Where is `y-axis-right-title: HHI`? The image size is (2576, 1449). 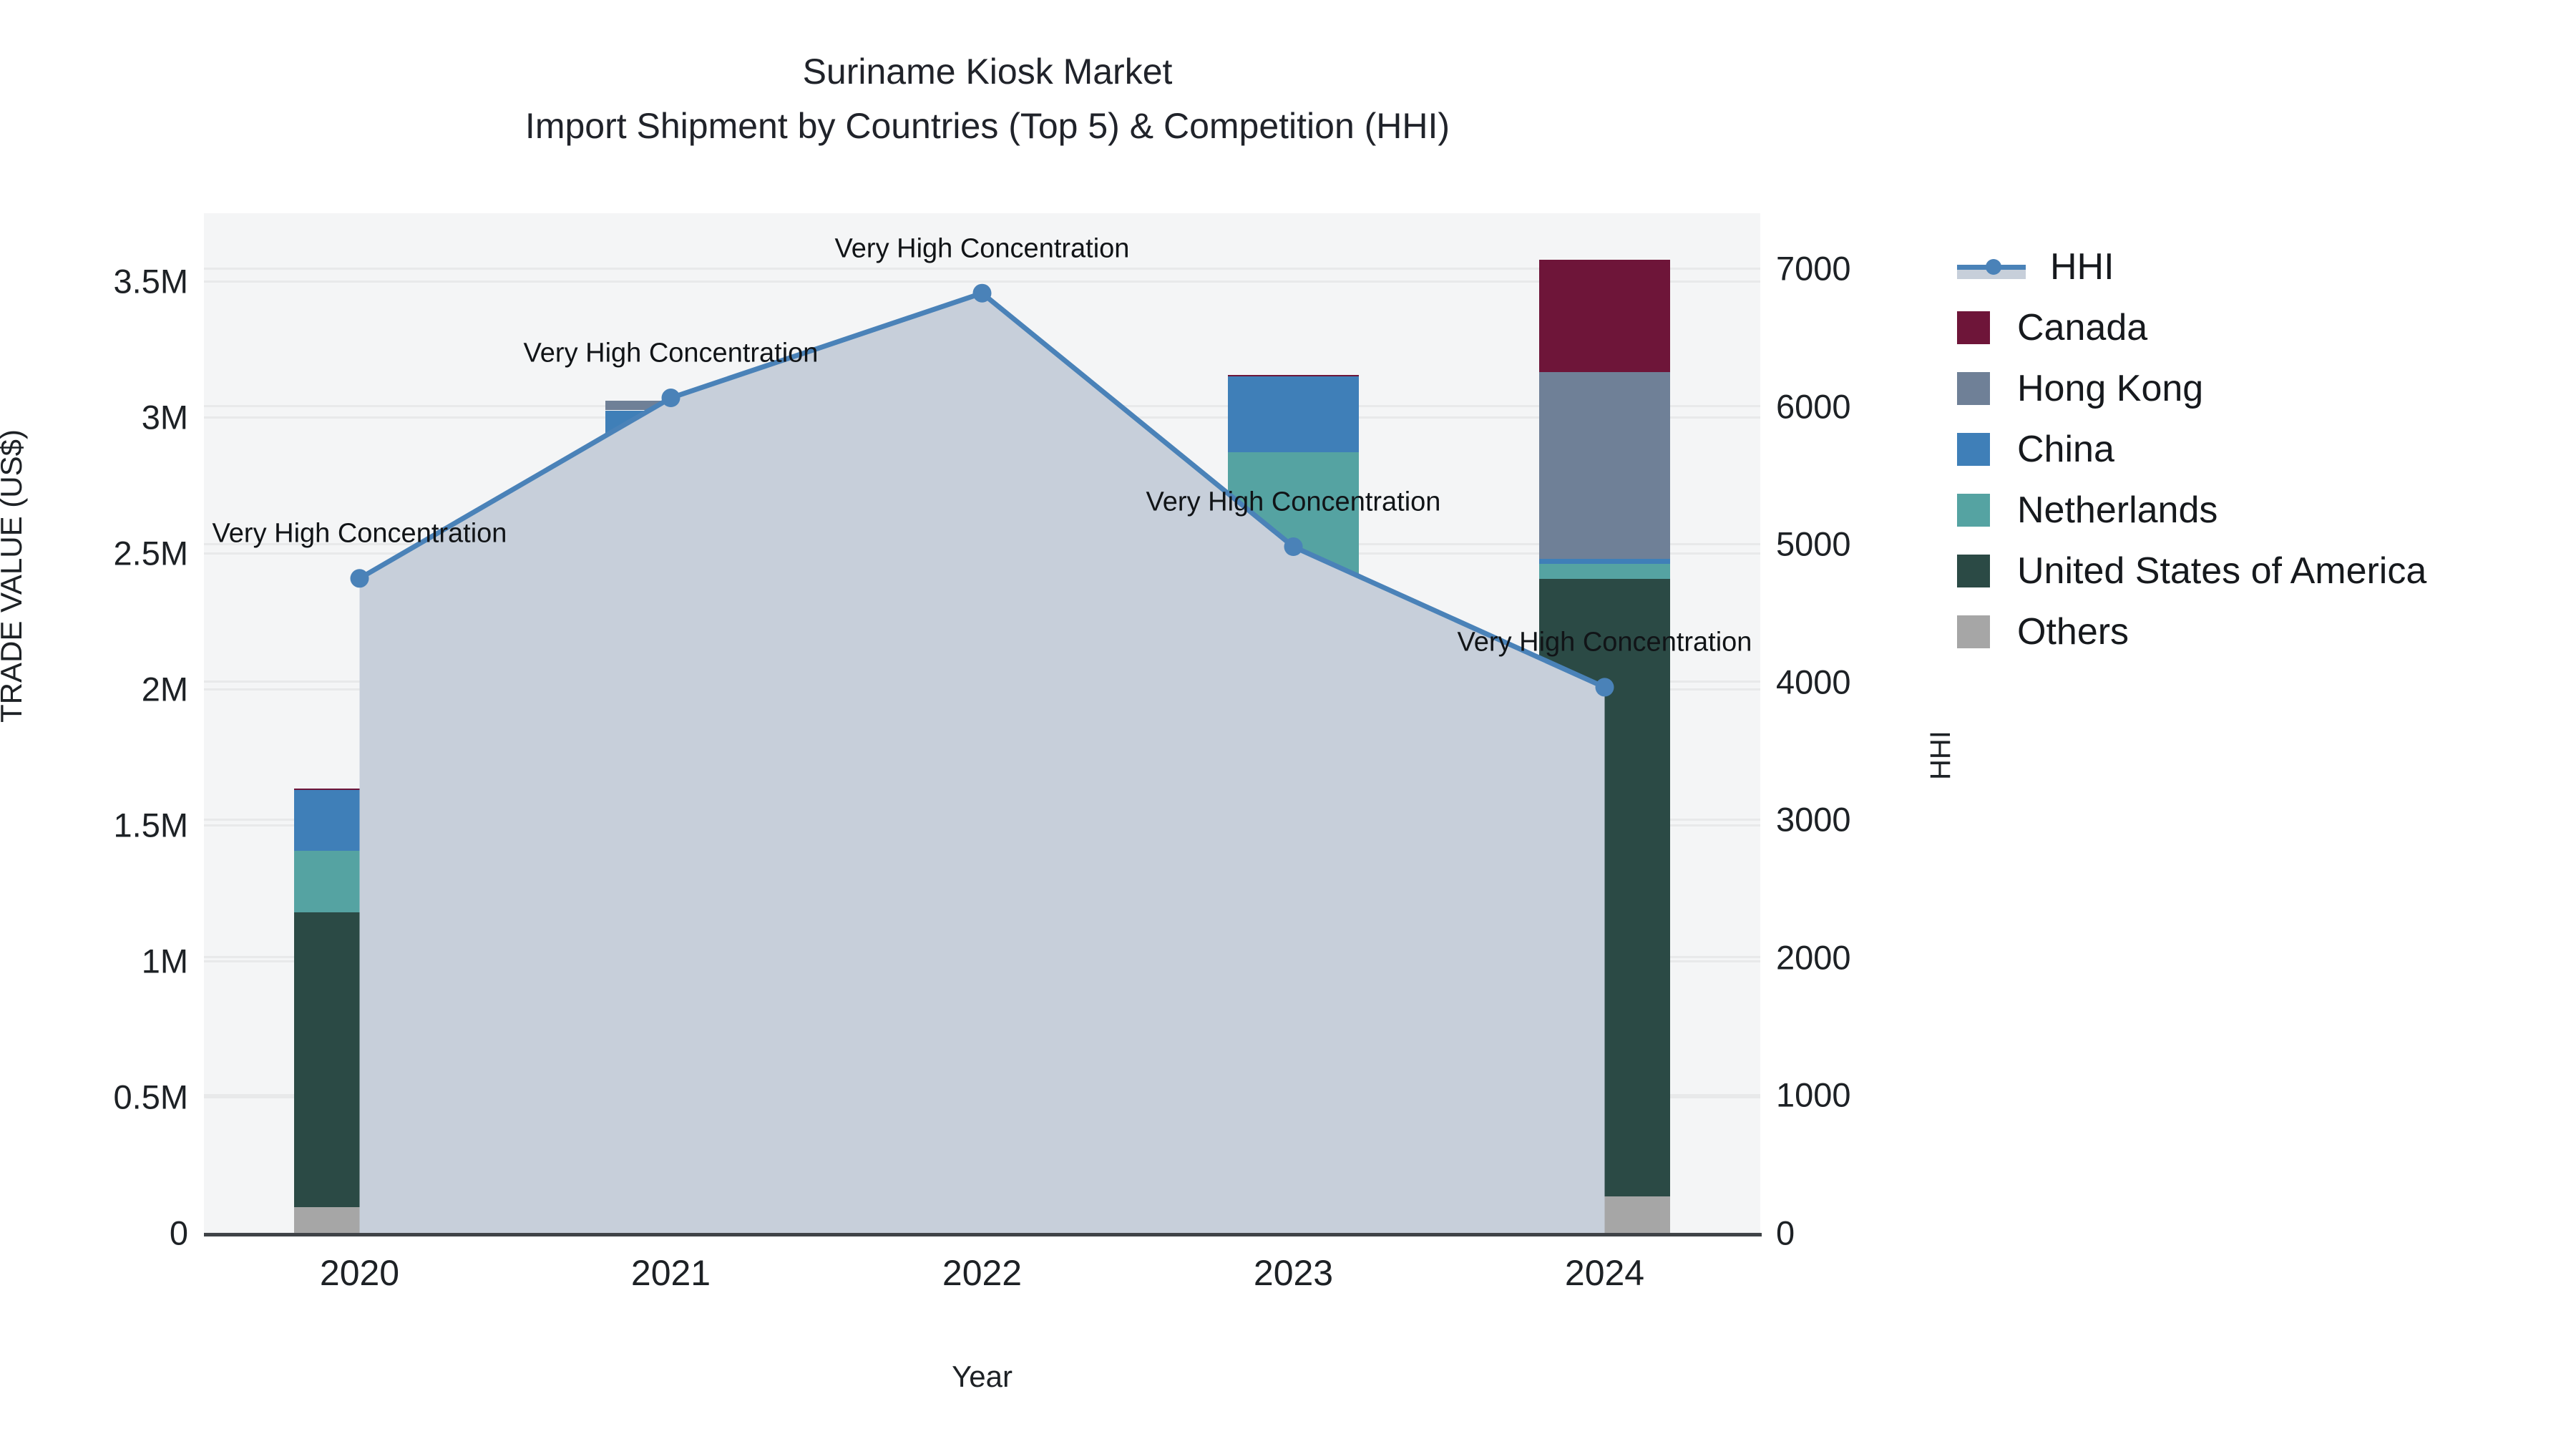
y-axis-right-title: HHI is located at coordinates (1940, 755).